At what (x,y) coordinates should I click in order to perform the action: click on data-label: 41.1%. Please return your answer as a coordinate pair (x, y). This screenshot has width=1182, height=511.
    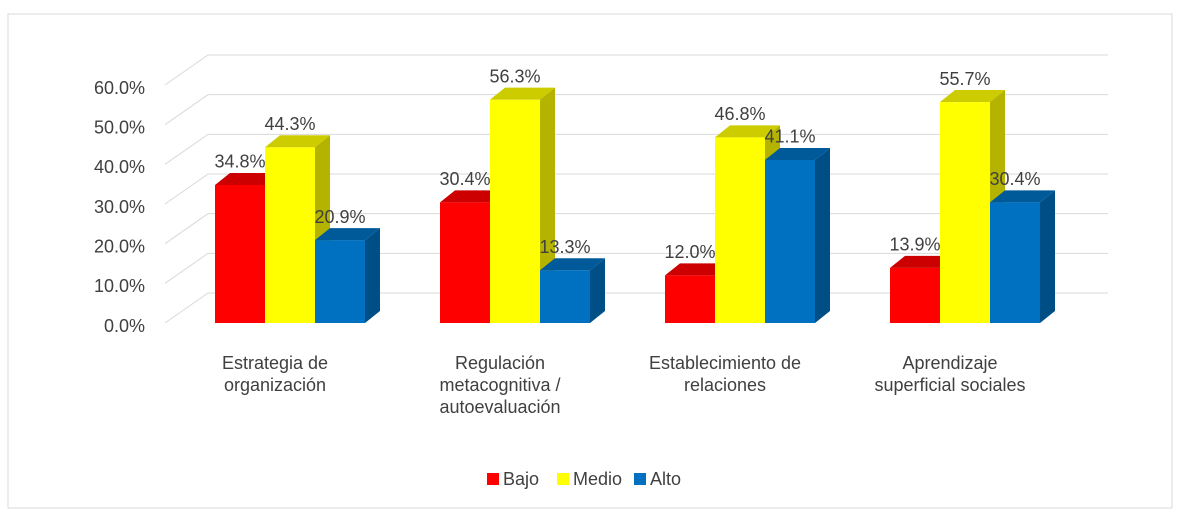
    Looking at the image, I should click on (789, 137).